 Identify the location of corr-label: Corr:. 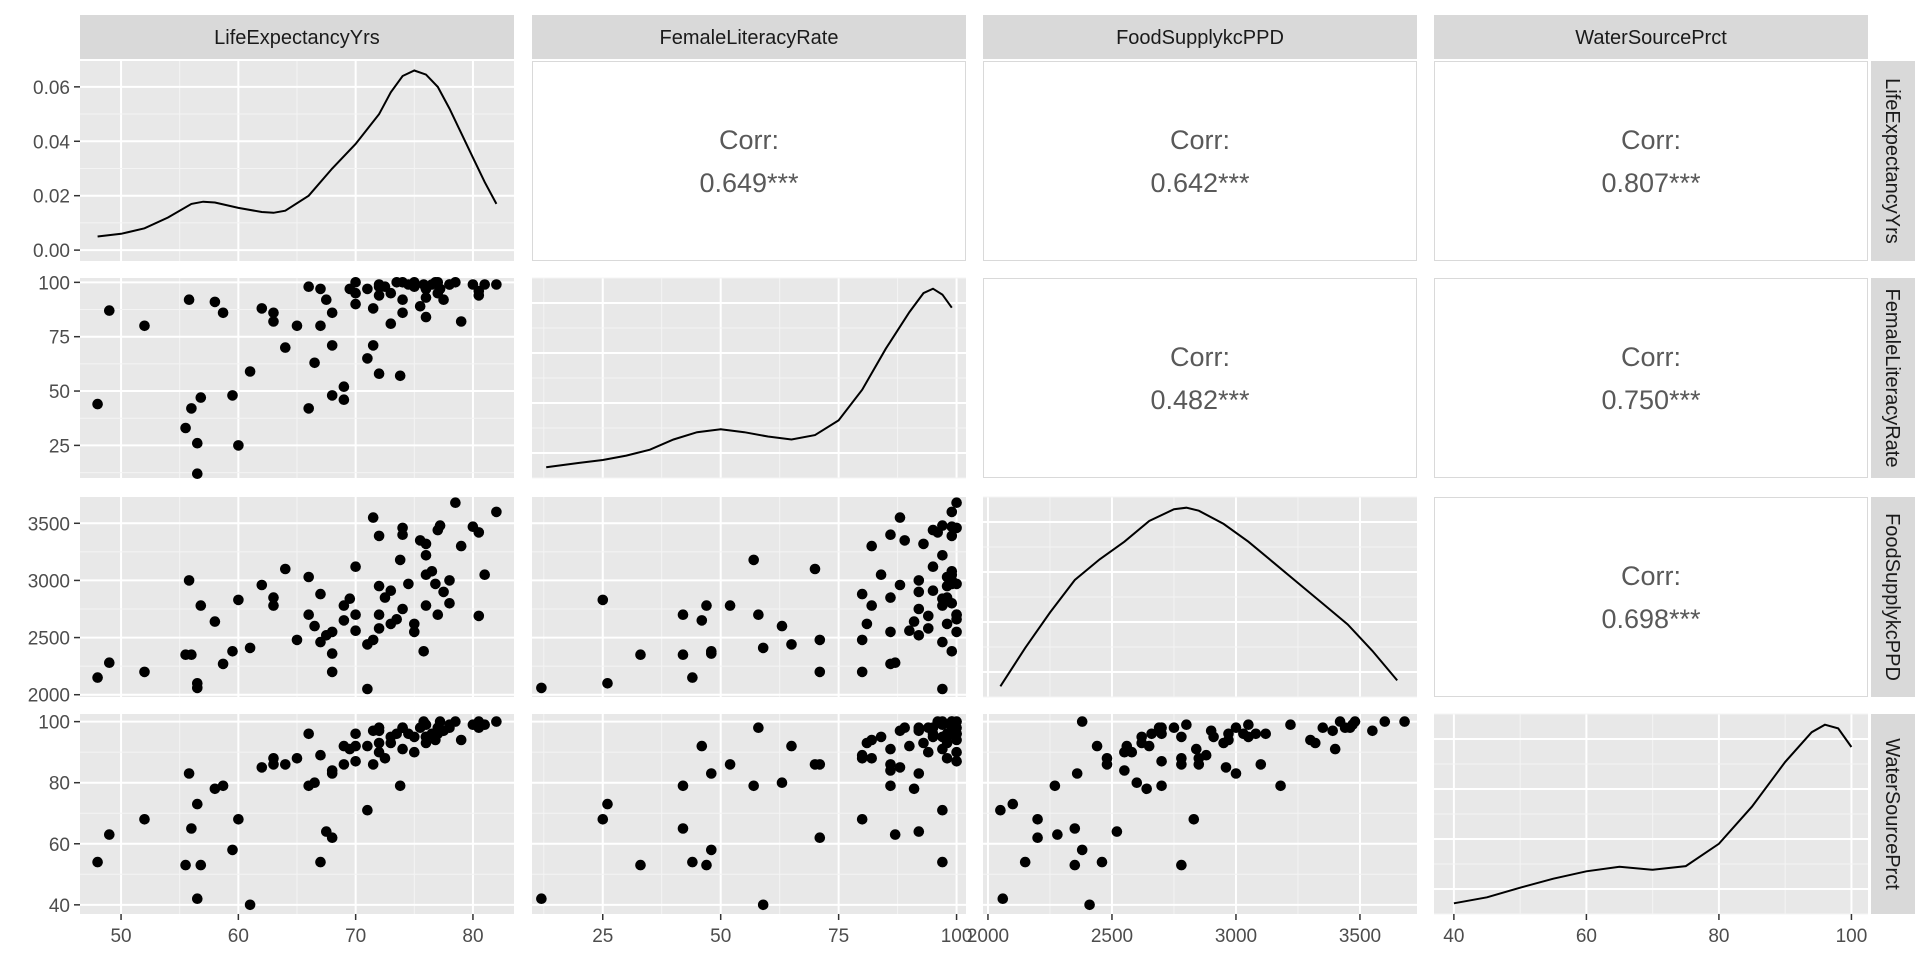
(1200, 357).